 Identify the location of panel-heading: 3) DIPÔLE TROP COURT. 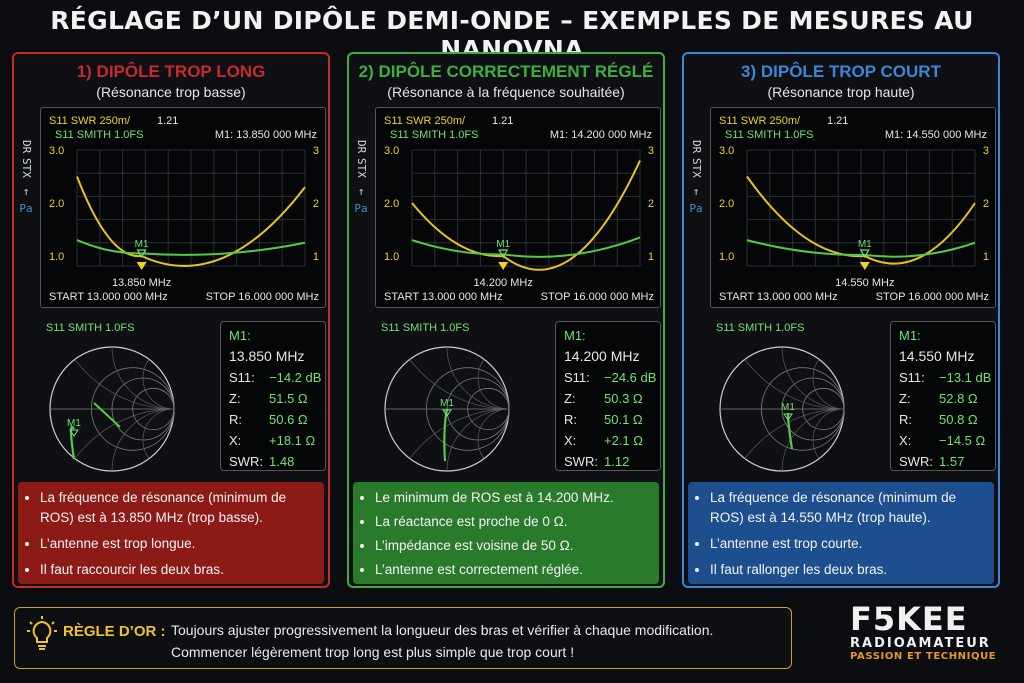
(841, 71).